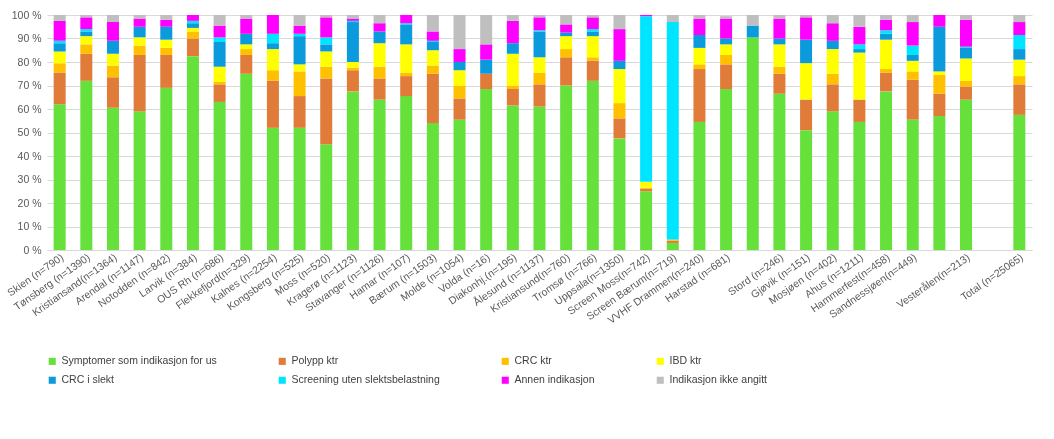 This screenshot has height=439, width=1054. What do you see at coordinates (718, 379) in the screenshot?
I see `legend-label: Indikasjon ikke angitt` at bounding box center [718, 379].